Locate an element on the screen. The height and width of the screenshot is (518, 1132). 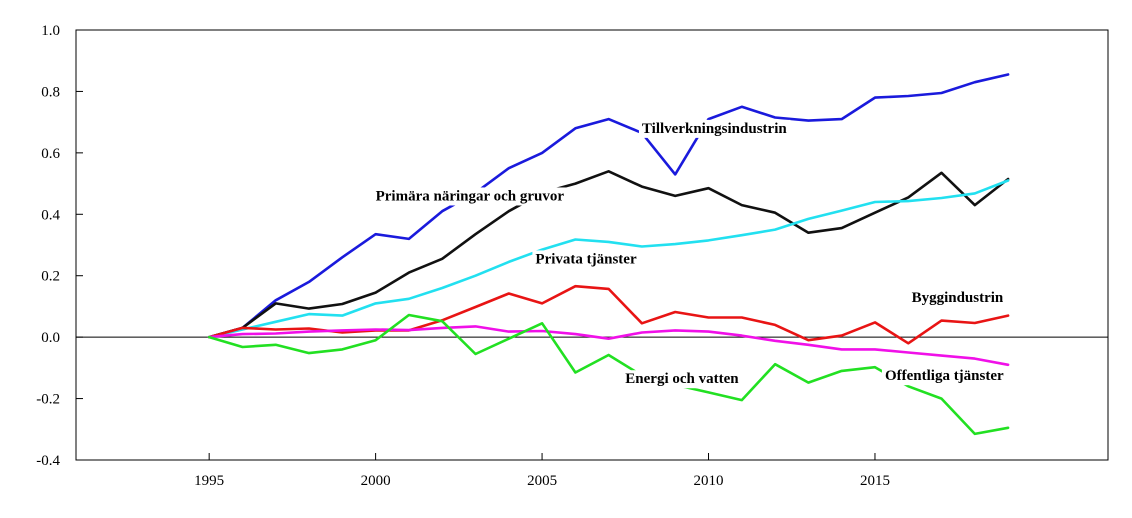
annotation-0: Tillverkningsindustrin is located at coordinates (714, 128).